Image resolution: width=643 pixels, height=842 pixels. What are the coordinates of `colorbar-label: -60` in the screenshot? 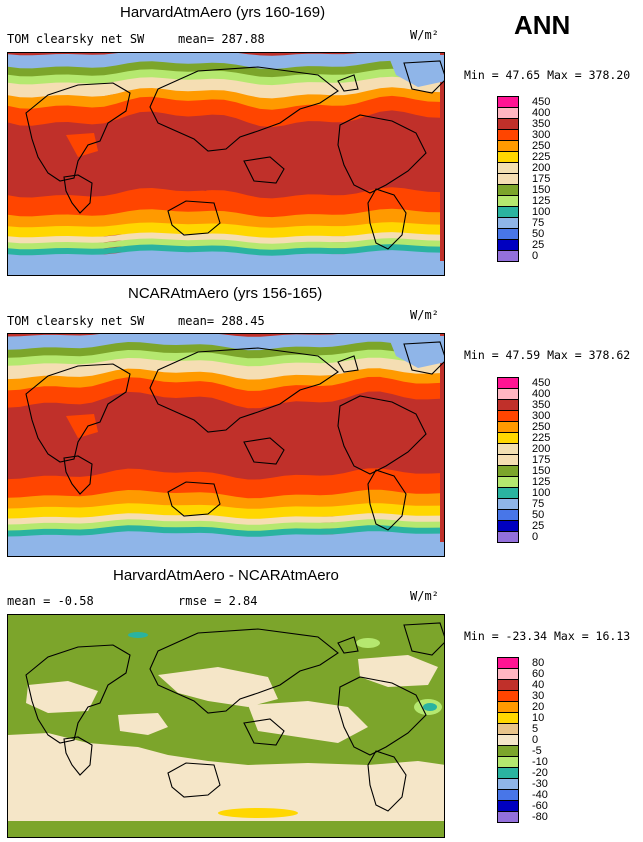 It's located at (540, 806).